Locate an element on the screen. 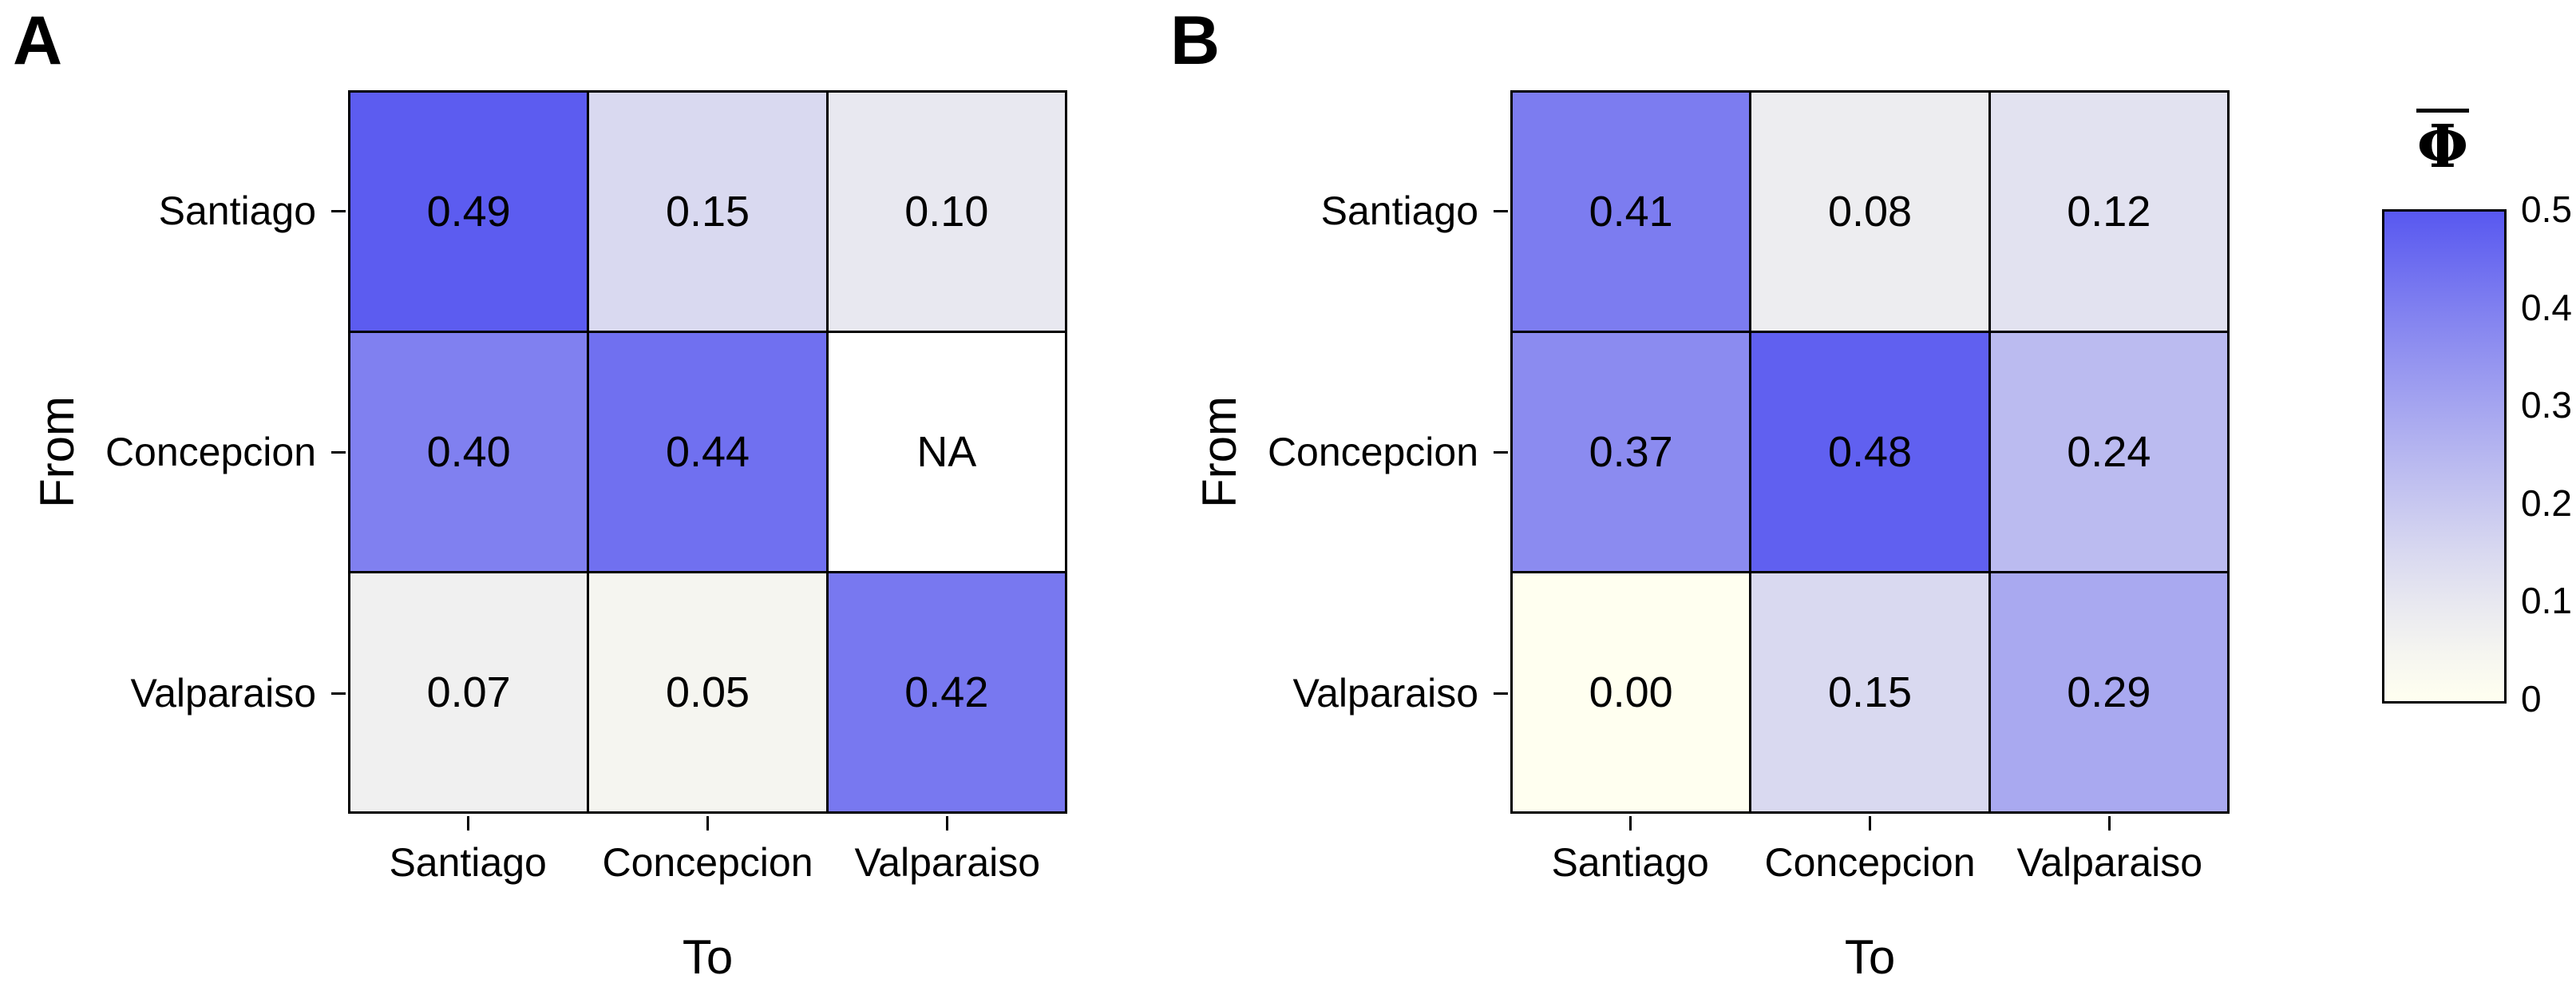 The image size is (2576, 1003). row-label-A-1: Concepcion is located at coordinates (211, 452).